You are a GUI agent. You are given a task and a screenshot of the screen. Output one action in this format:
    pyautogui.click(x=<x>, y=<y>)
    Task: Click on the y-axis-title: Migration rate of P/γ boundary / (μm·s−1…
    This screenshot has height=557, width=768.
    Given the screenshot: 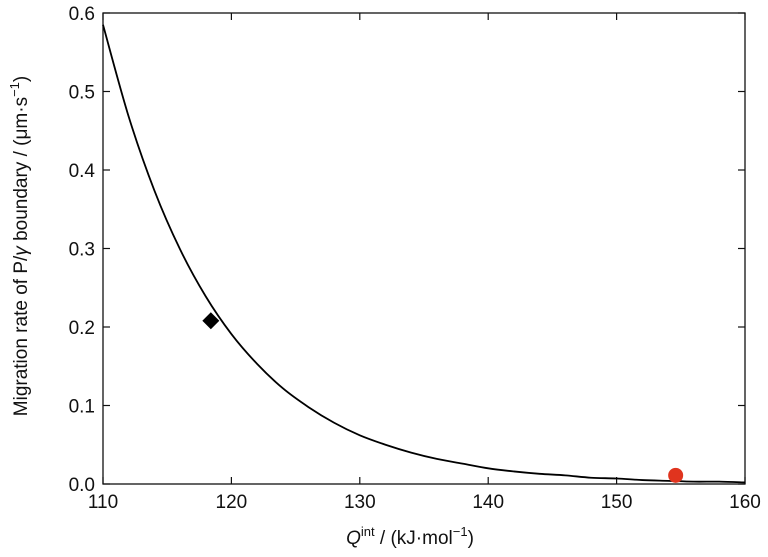 What is the action you would take?
    pyautogui.click(x=19, y=246)
    